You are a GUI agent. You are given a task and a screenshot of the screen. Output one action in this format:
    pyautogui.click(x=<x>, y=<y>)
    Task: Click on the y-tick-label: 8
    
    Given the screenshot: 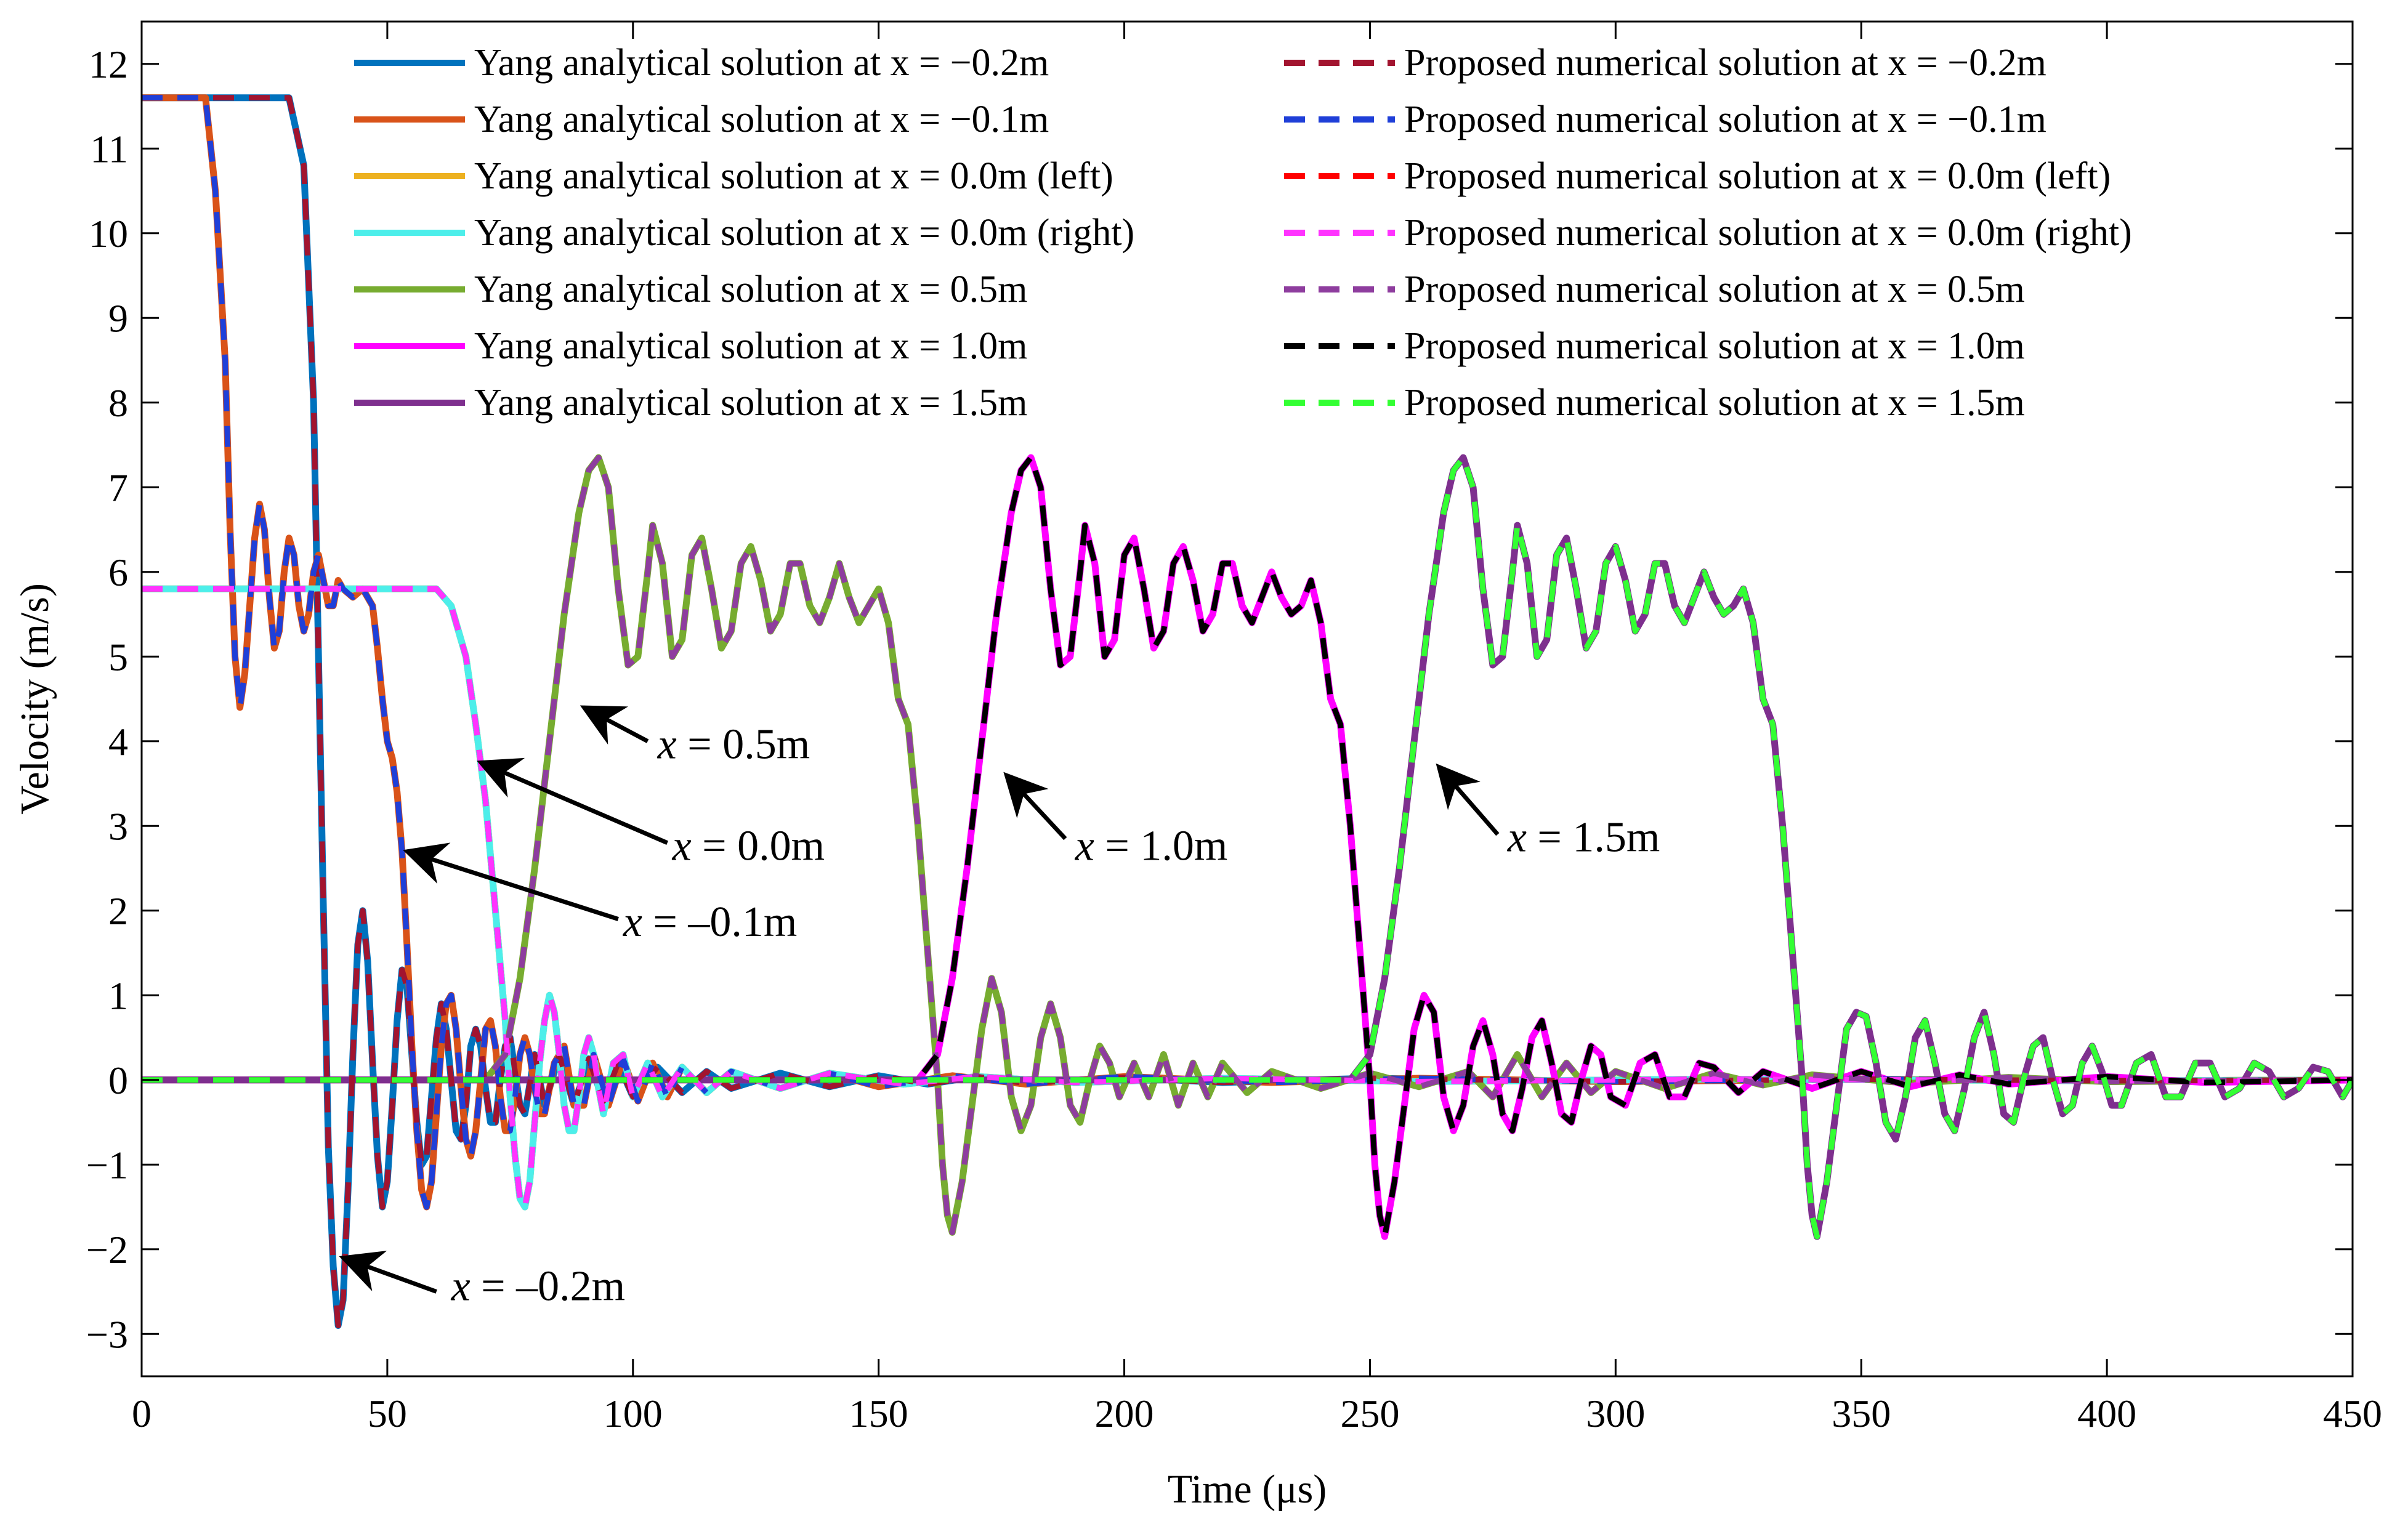 What is the action you would take?
    pyautogui.click(x=118, y=403)
    